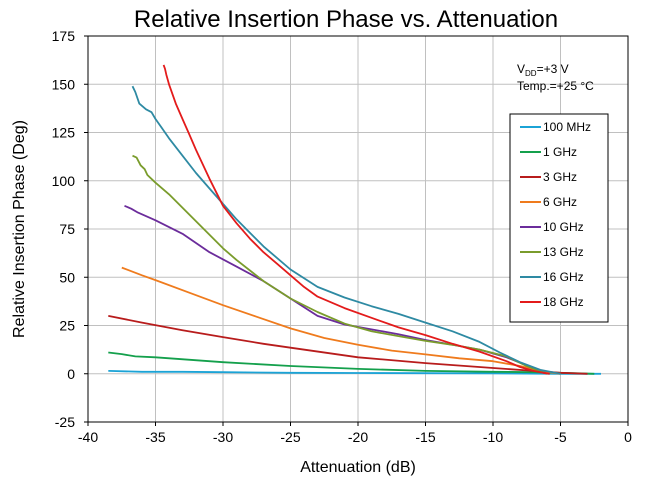 The width and height of the screenshot is (648, 478). What do you see at coordinates (88, 437) in the screenshot?
I see `x-tick-label: -40` at bounding box center [88, 437].